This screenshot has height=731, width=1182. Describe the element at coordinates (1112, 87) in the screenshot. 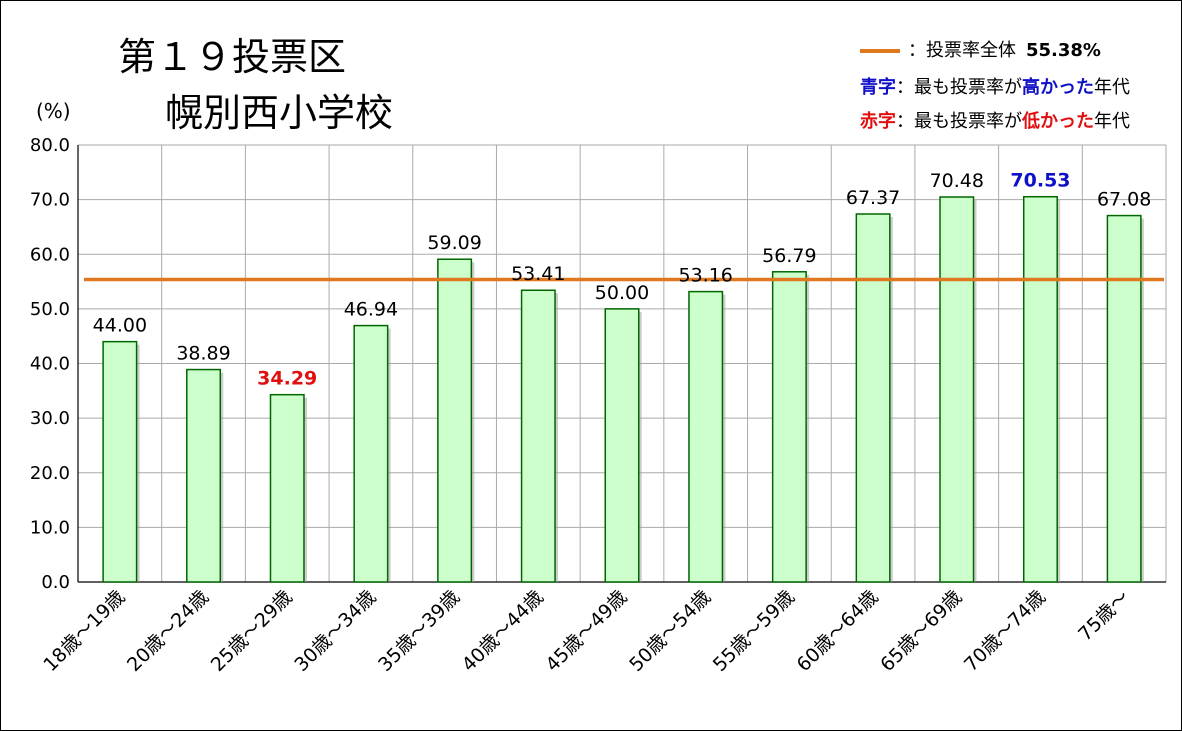

I see `legend-blue-post: 年代` at that location.